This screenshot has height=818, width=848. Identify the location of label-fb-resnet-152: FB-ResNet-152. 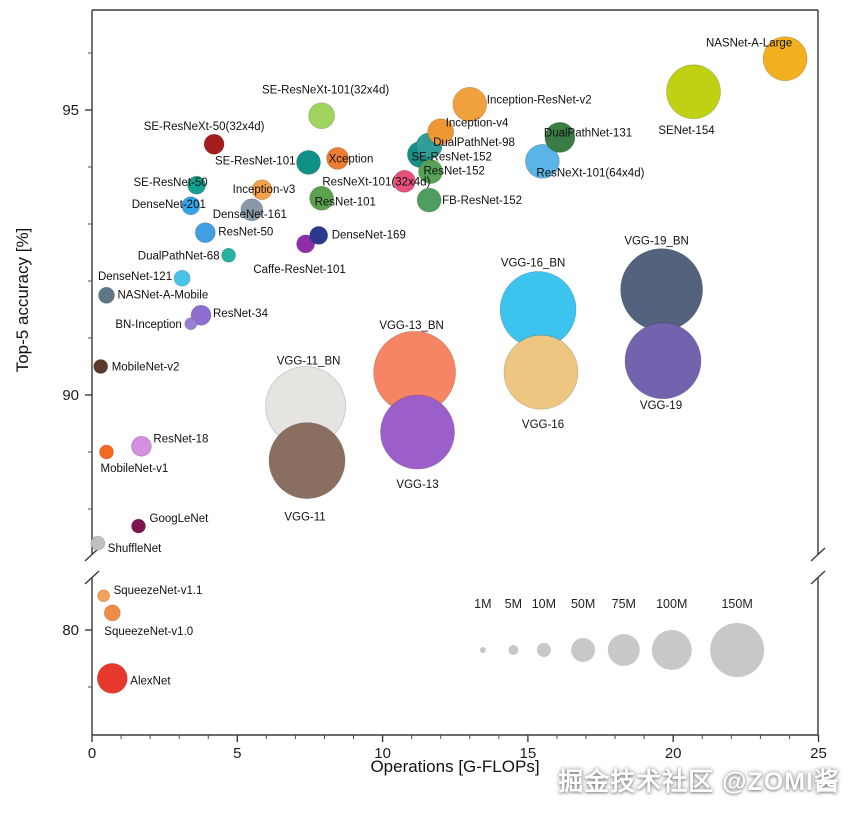
(482, 201).